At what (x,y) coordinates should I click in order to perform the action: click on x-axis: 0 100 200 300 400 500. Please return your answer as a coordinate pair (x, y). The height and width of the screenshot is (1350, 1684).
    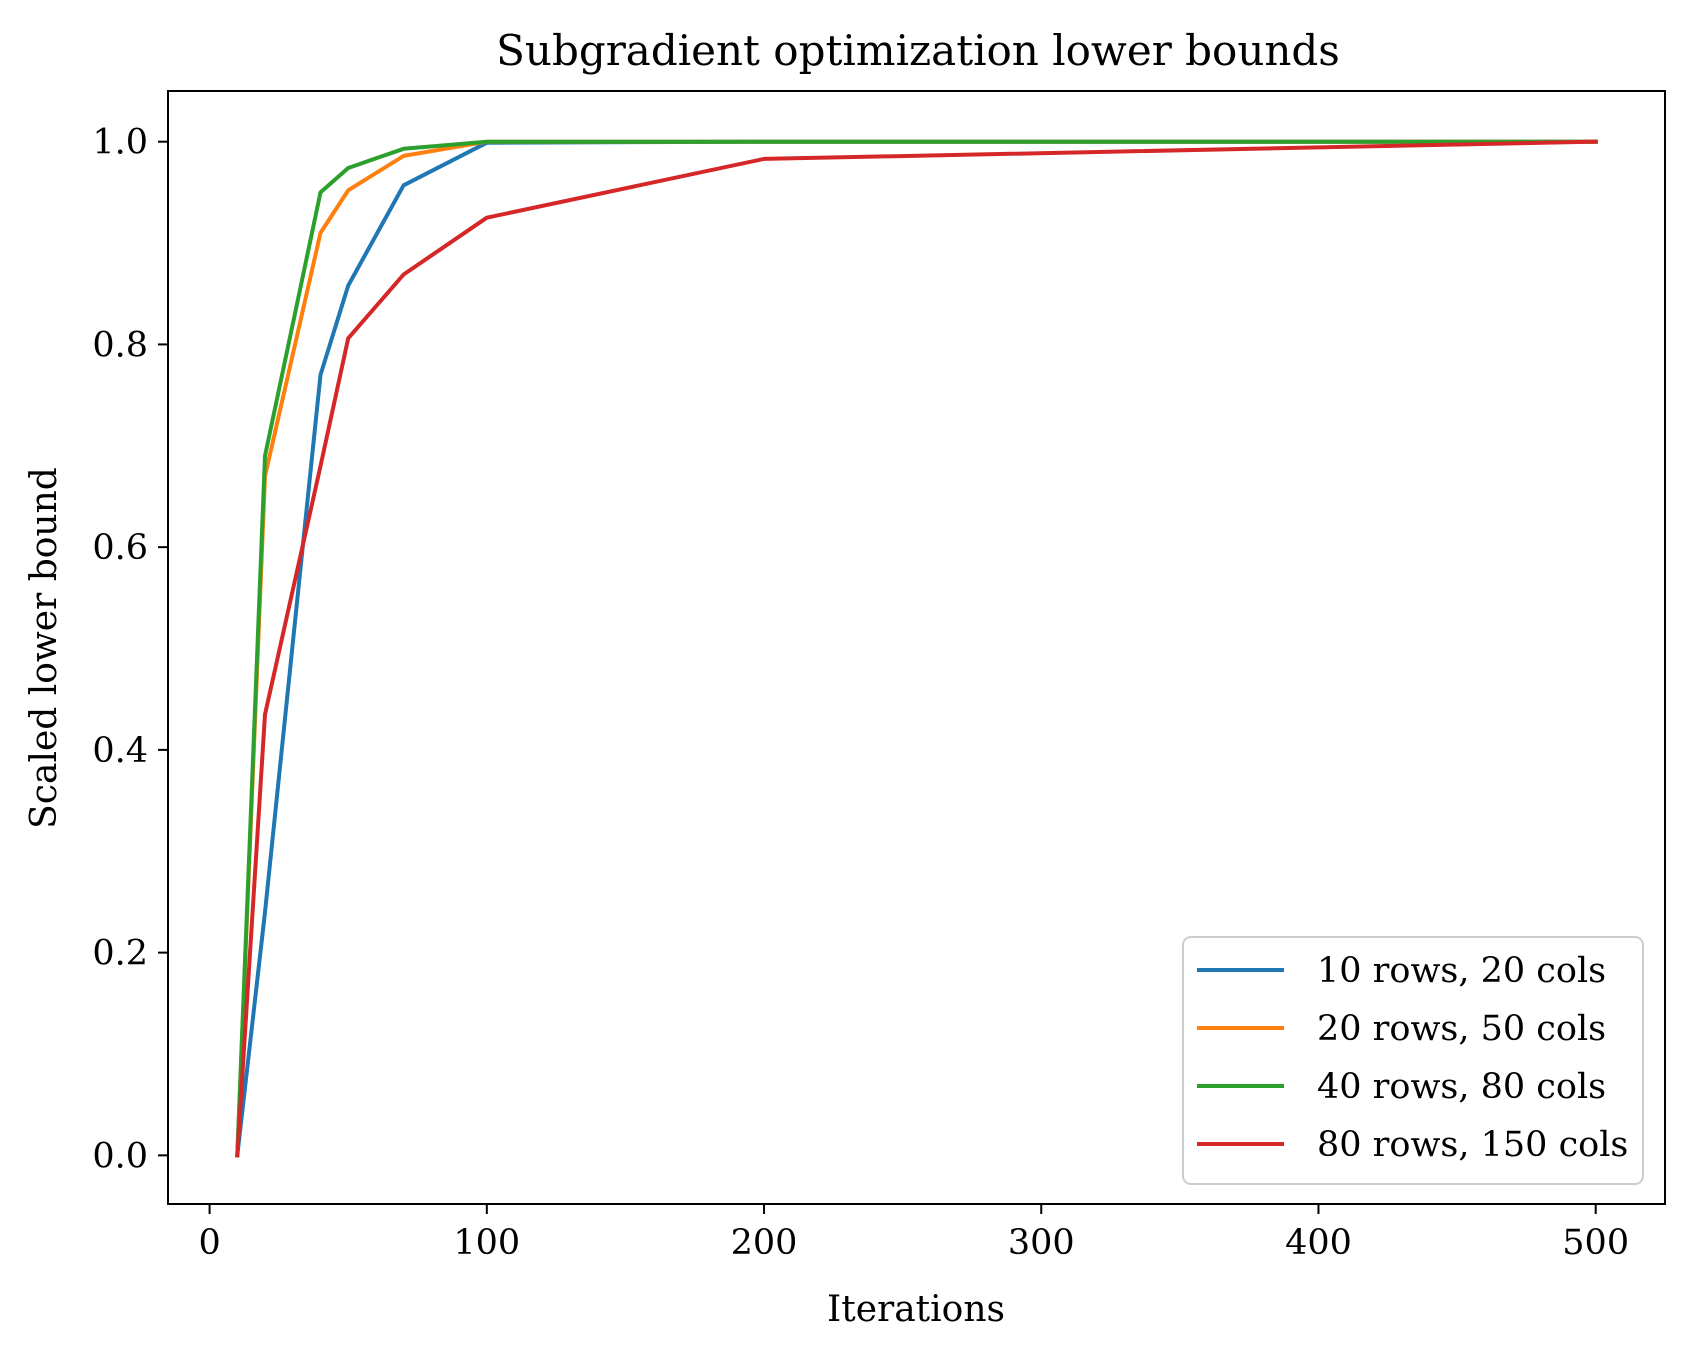
    Looking at the image, I should click on (913, 1233).